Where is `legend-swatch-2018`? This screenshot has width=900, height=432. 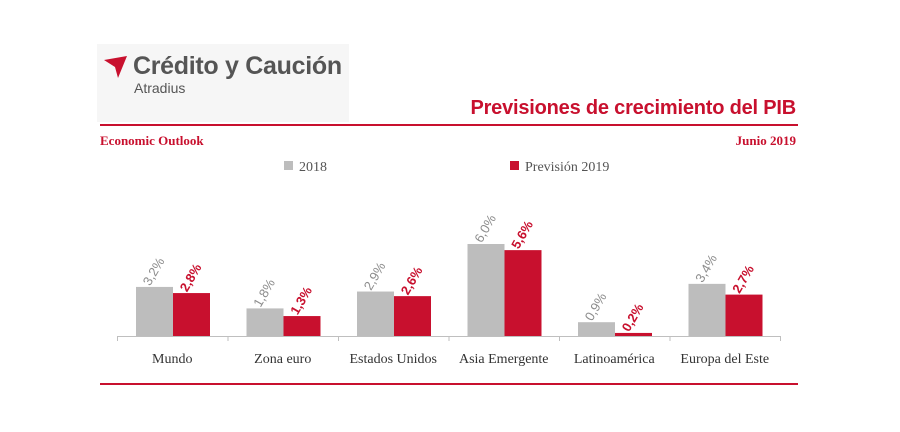 legend-swatch-2018 is located at coordinates (288, 165).